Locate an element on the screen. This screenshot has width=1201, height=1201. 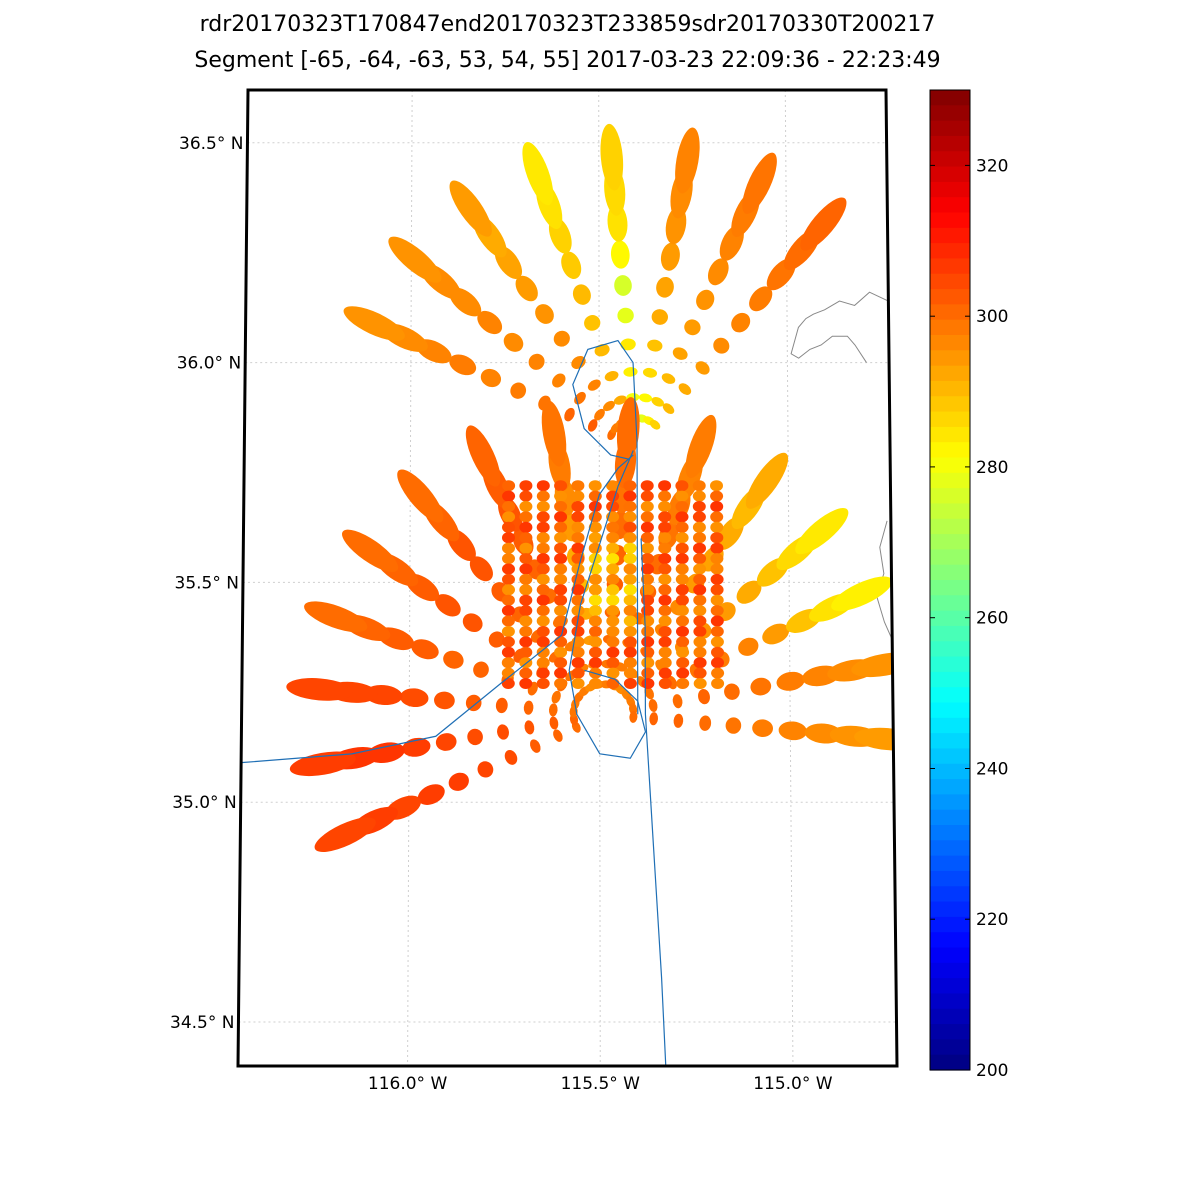
colorbar-tick-label: 200 is located at coordinates (992, 1071).